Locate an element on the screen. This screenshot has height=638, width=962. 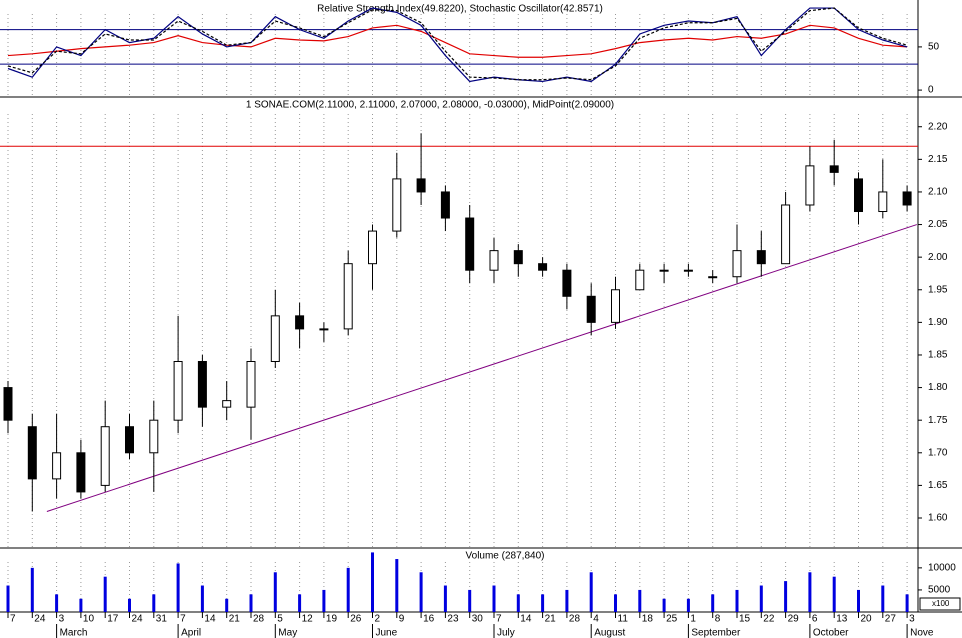
x-tick-label: 4 is located at coordinates (596, 619).